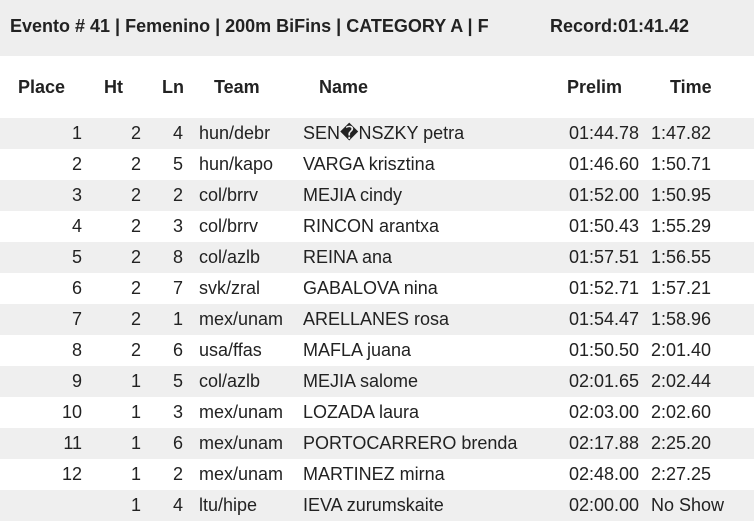  Describe the element at coordinates (688, 505) in the screenshot. I see `cell: No Show` at that location.